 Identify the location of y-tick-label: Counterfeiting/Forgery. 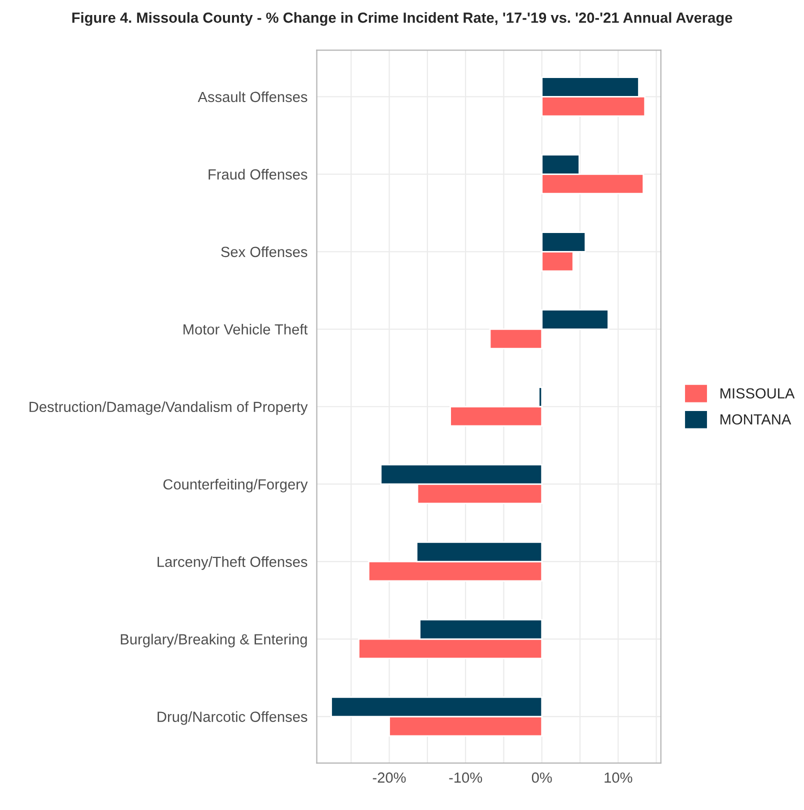
(235, 485).